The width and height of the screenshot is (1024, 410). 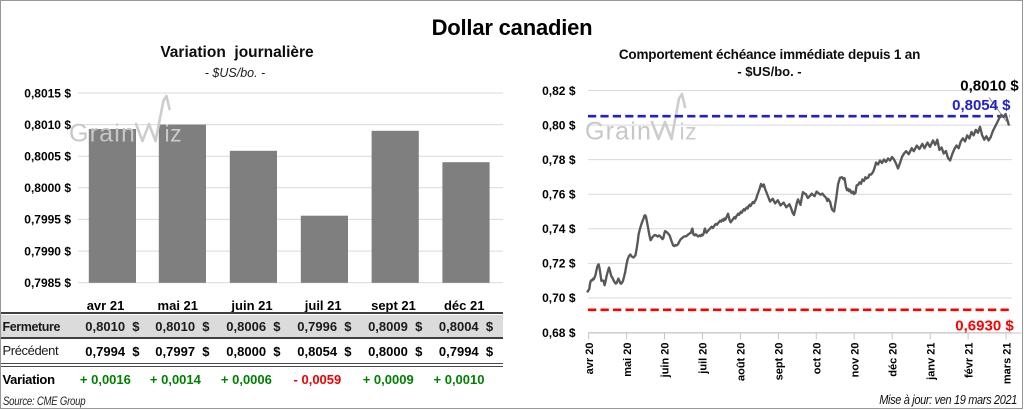 What do you see at coordinates (628, 360) in the screenshot?
I see `svg-text: mai 20` at bounding box center [628, 360].